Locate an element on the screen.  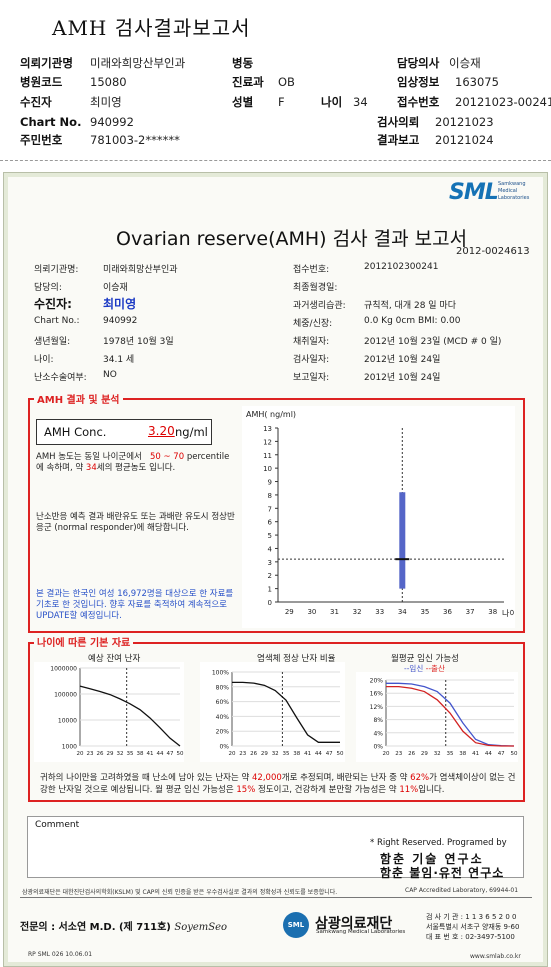
field-label: 담당의: is located at coordinates (48, 288).